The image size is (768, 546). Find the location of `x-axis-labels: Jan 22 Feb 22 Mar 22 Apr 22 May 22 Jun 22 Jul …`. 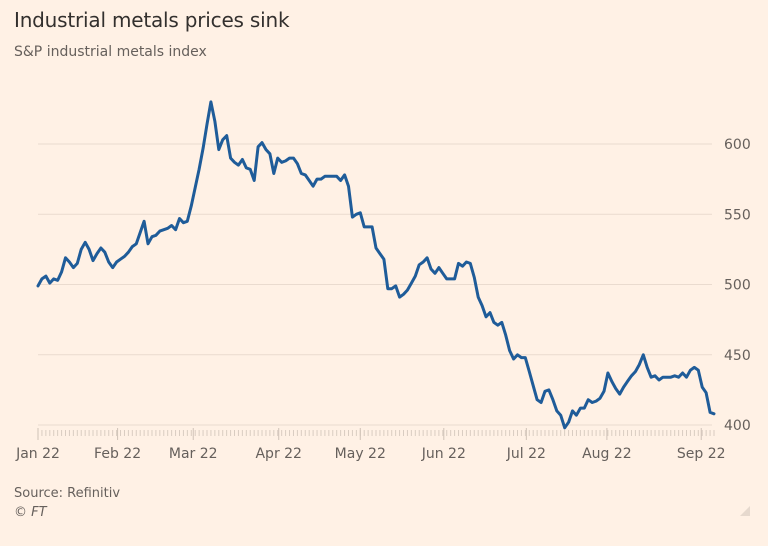

x-axis-labels: Jan 22 Feb 22 Mar 22 Apr 22 May 22 Jun 22 Jul … is located at coordinates (370, 454).